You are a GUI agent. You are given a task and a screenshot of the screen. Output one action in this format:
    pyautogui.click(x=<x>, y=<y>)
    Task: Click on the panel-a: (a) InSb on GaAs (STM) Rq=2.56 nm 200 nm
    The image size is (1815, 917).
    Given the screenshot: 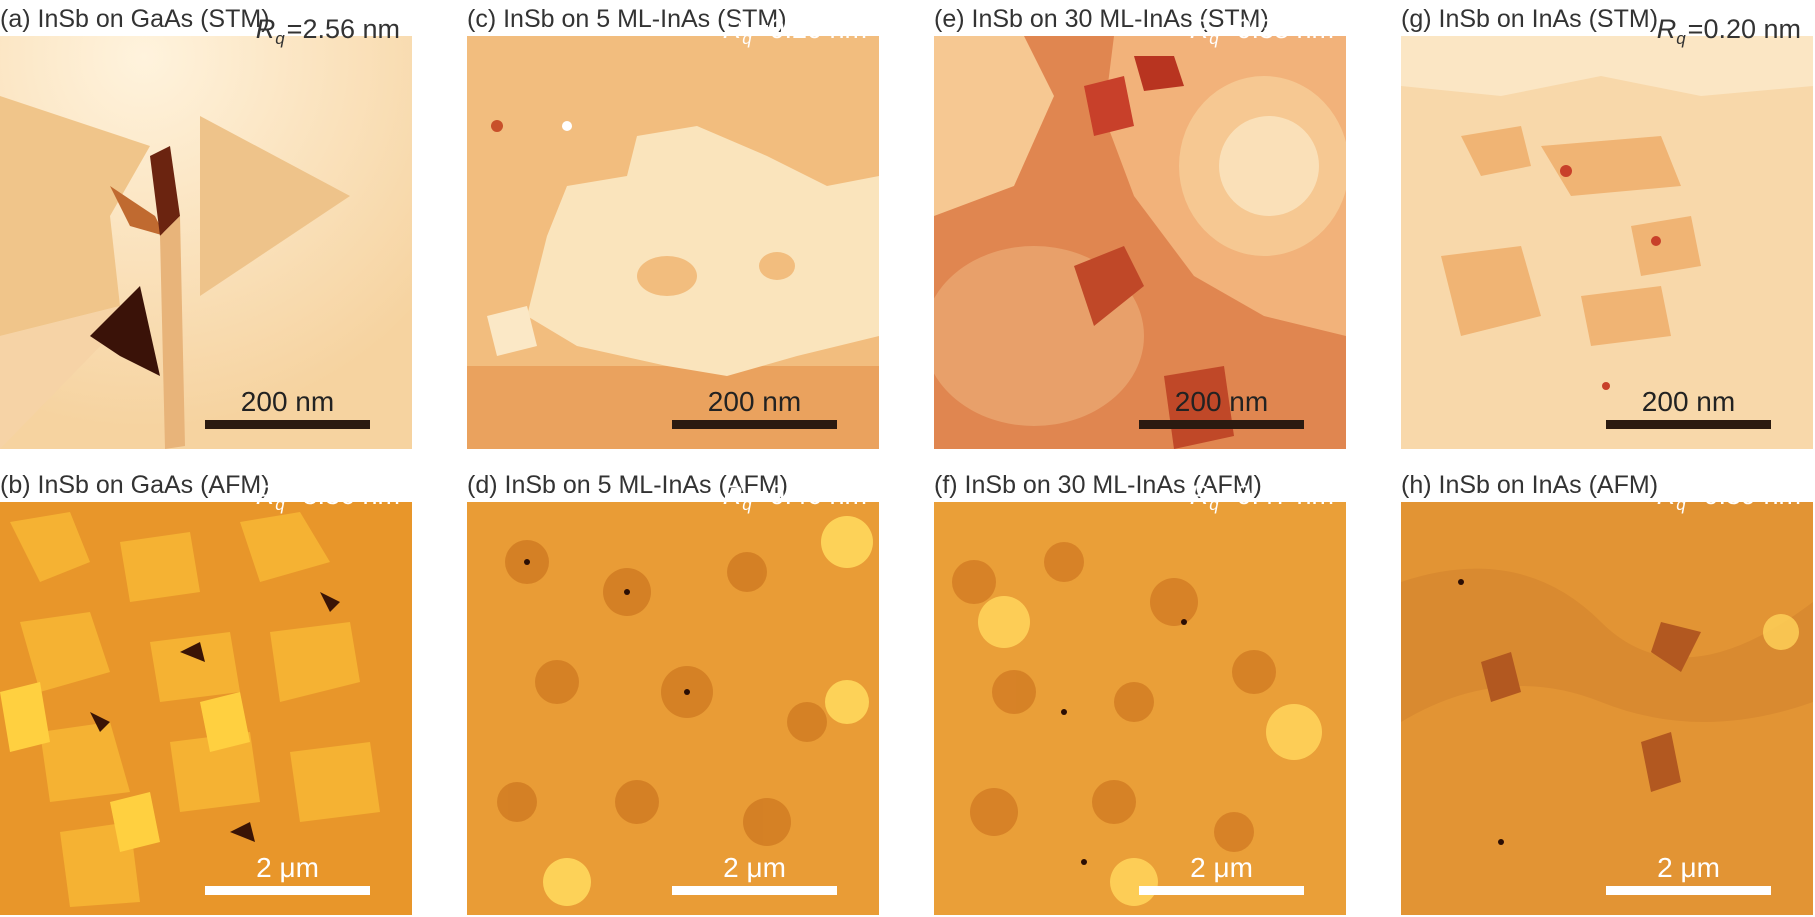 What is the action you would take?
    pyautogui.click(x=206, y=224)
    